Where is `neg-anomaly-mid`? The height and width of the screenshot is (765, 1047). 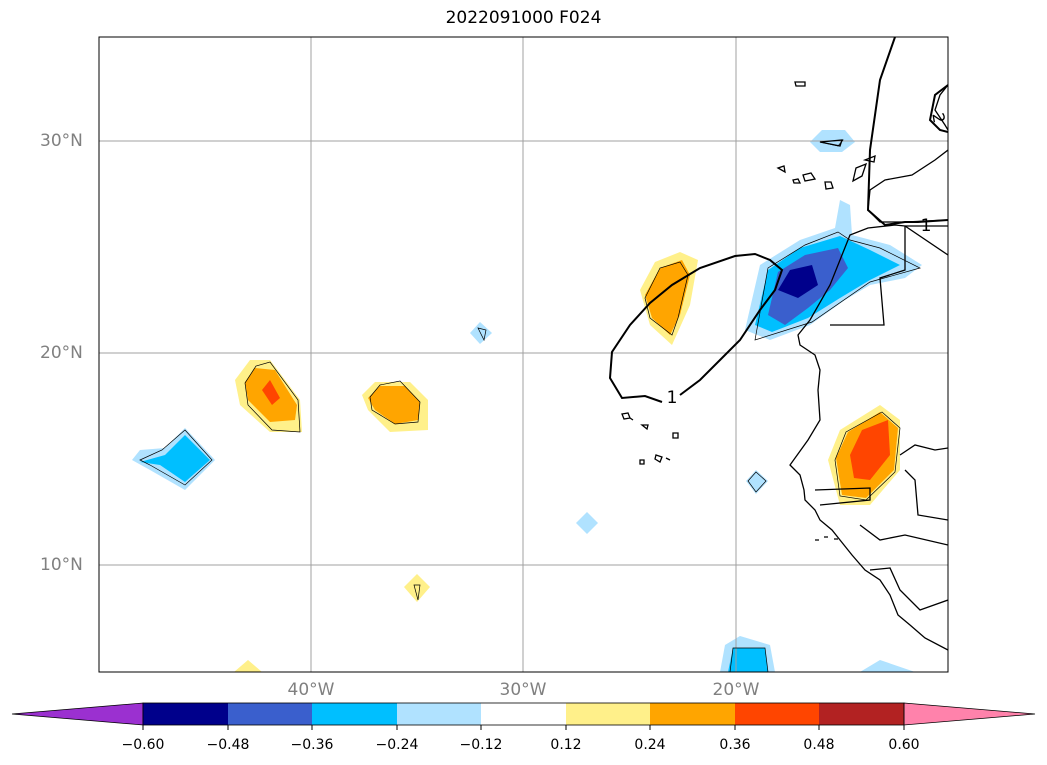
neg-anomaly-mid is located at coordinates (175, 458).